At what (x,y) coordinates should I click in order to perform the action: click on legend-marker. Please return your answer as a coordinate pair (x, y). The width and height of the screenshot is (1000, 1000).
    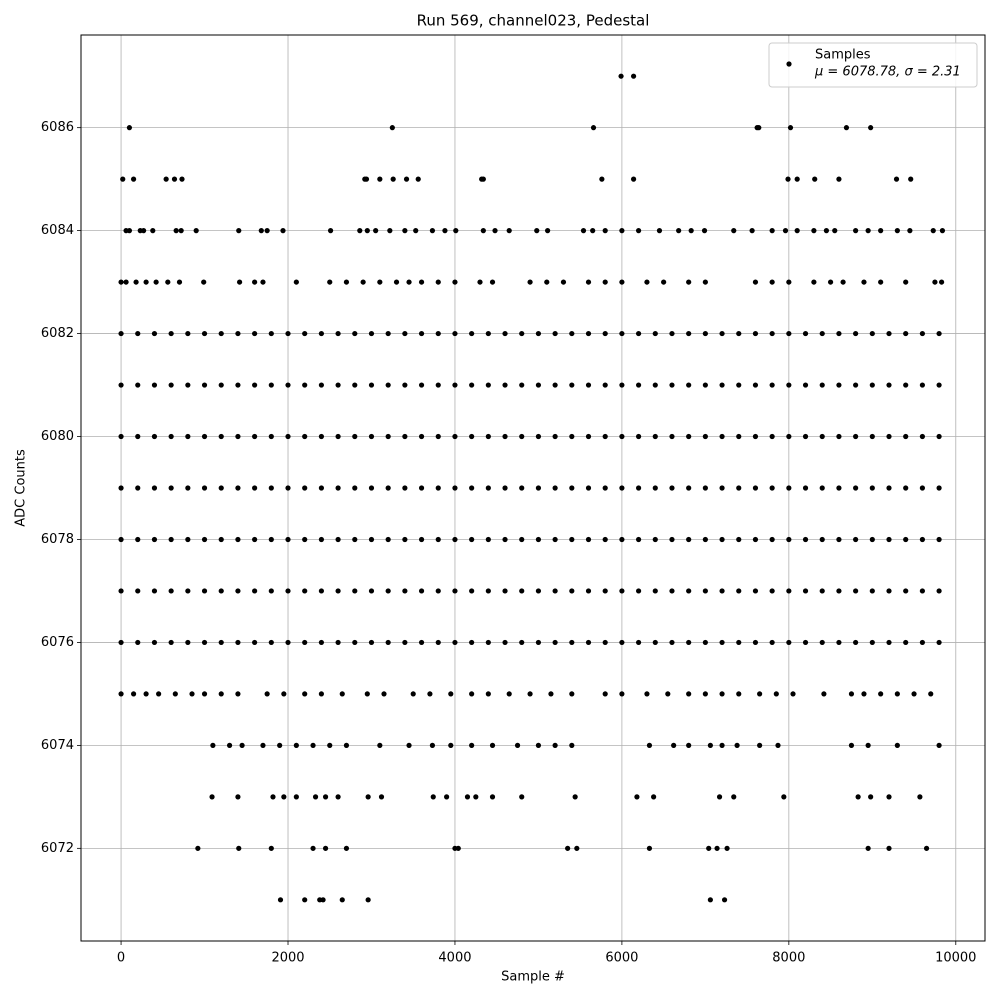
    Looking at the image, I should click on (789, 64).